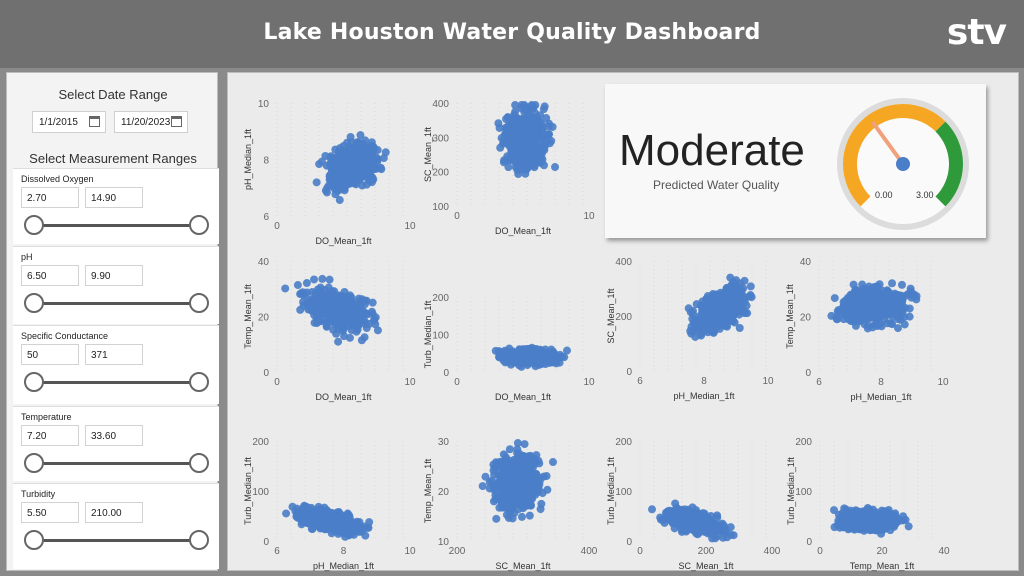 The width and height of the screenshot is (1024, 576). I want to click on slicer-min-input: 50, so click(50, 354).